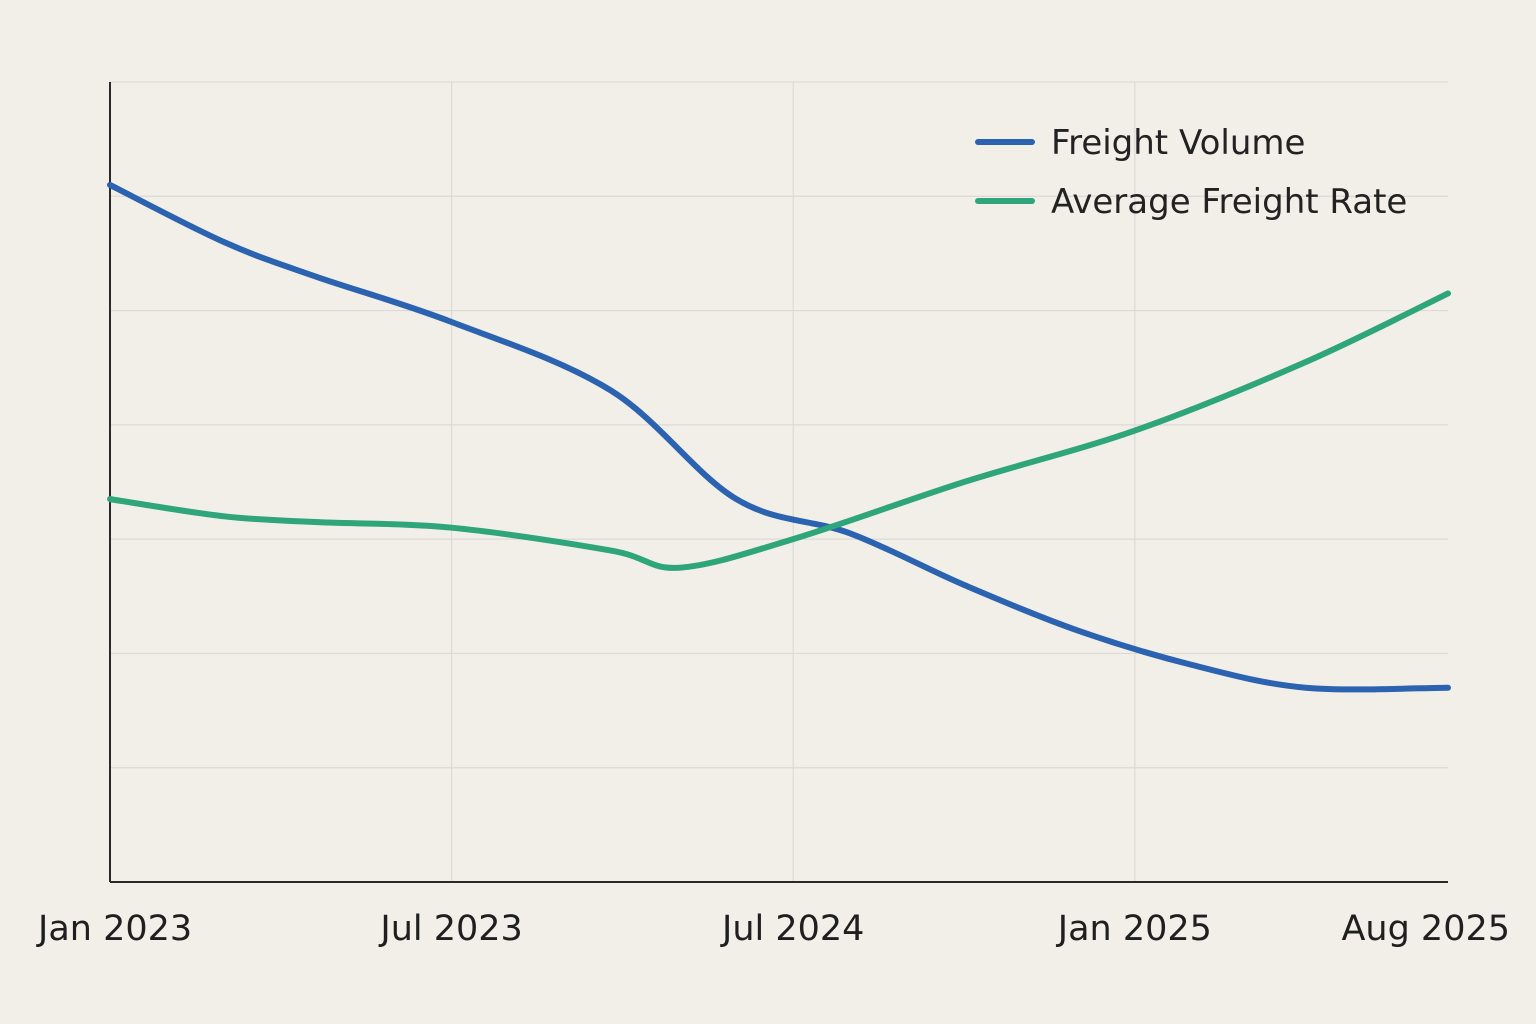 The height and width of the screenshot is (1024, 1536). Describe the element at coordinates (1229, 202) in the screenshot. I see `legend-label: Average Freight Rate` at that location.